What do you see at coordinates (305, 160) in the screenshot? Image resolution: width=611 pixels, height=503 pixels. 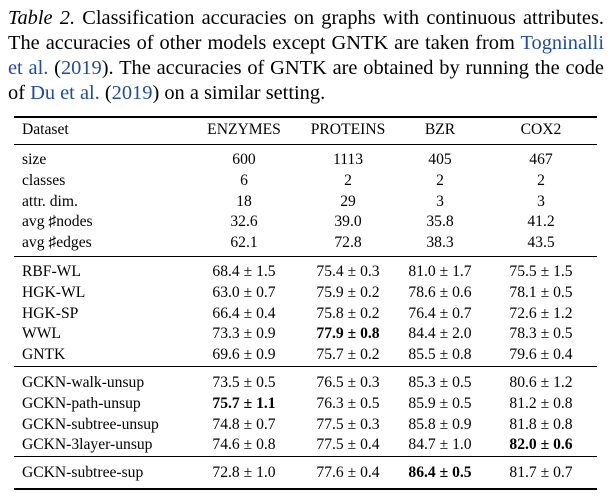 I see `table-row: size 600 1113 405 467` at bounding box center [305, 160].